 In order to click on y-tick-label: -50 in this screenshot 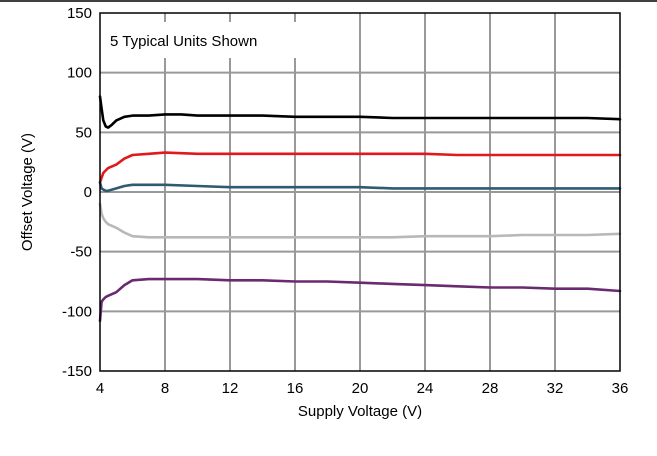, I will do `click(81, 252)`.